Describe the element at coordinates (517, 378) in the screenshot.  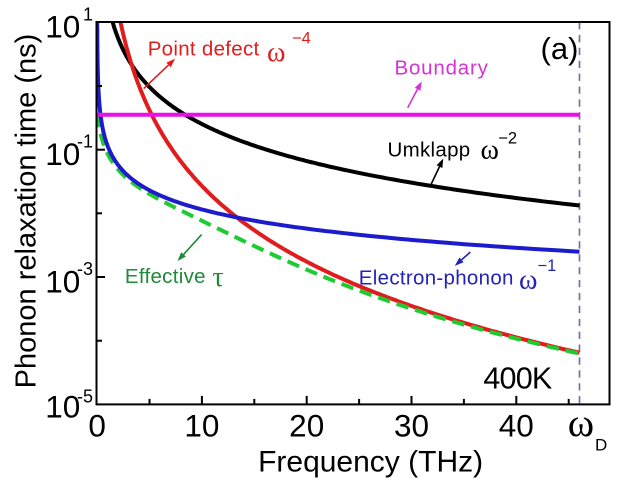
I see `svg-text: 400K` at that location.